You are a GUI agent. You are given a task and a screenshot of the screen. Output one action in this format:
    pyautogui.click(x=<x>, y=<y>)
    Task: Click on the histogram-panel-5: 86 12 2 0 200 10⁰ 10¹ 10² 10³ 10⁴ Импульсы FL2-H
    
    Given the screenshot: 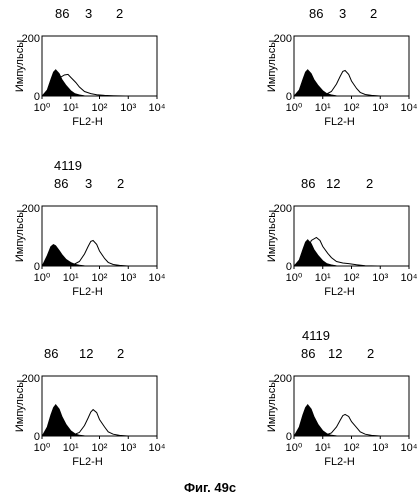 What is the action you would take?
    pyautogui.click(x=89, y=407)
    